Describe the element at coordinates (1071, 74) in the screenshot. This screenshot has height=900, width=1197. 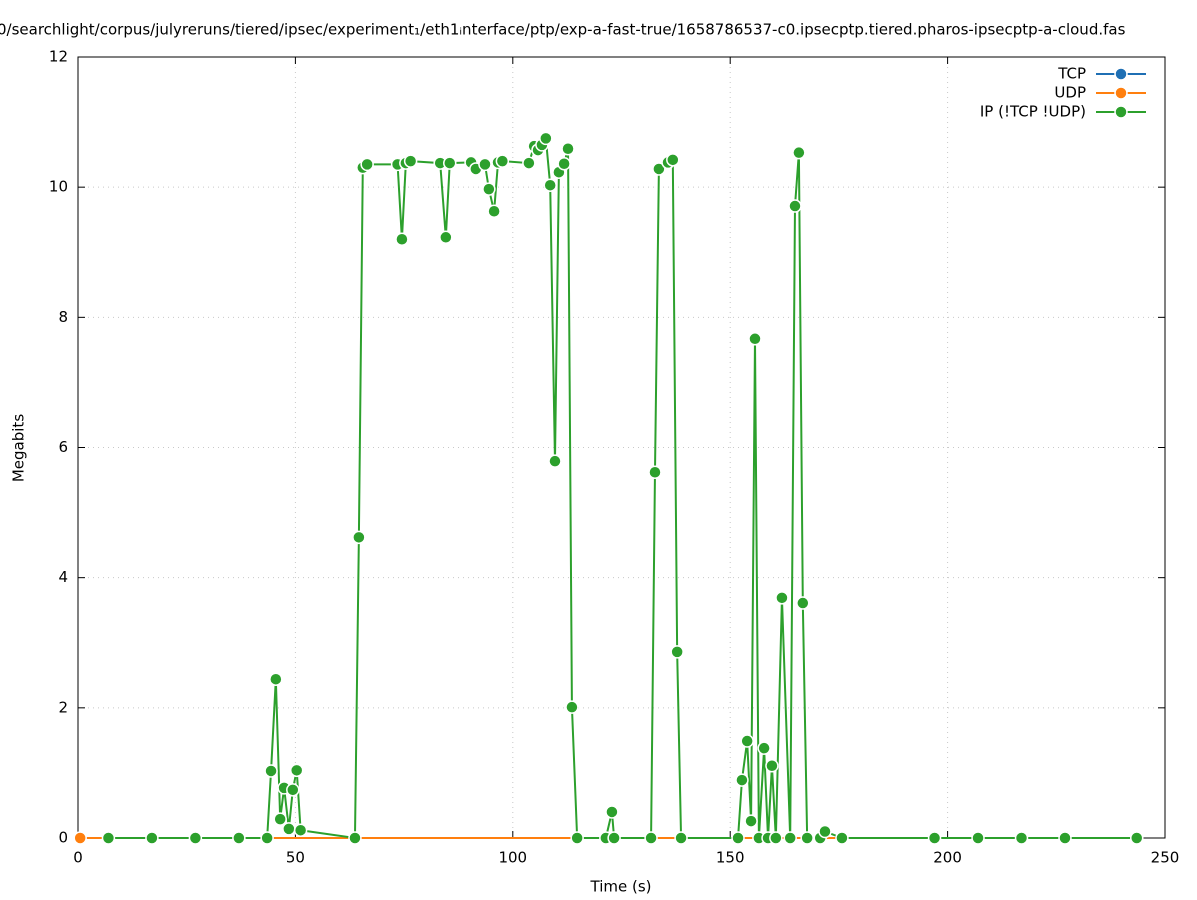
I see `legend-label: TCP` at that location.